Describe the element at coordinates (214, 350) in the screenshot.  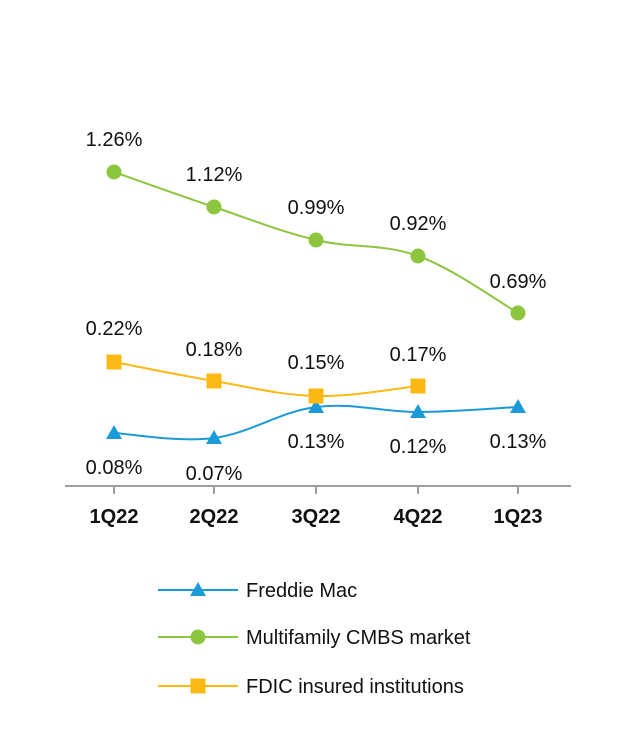
I see `fdic-insured-institutions-data-label: 0.18%` at that location.